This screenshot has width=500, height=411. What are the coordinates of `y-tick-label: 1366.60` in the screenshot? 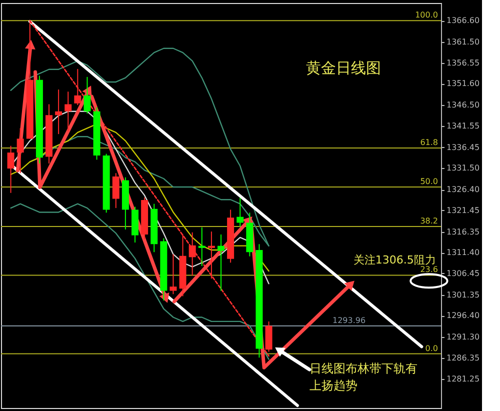 It's located at (463, 21).